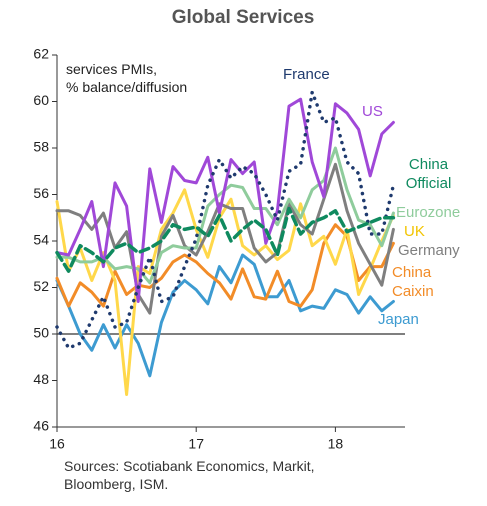 Image resolution: width=487 pixels, height=506 pixels. What do you see at coordinates (414, 231) in the screenshot?
I see `series-label: UK` at bounding box center [414, 231].